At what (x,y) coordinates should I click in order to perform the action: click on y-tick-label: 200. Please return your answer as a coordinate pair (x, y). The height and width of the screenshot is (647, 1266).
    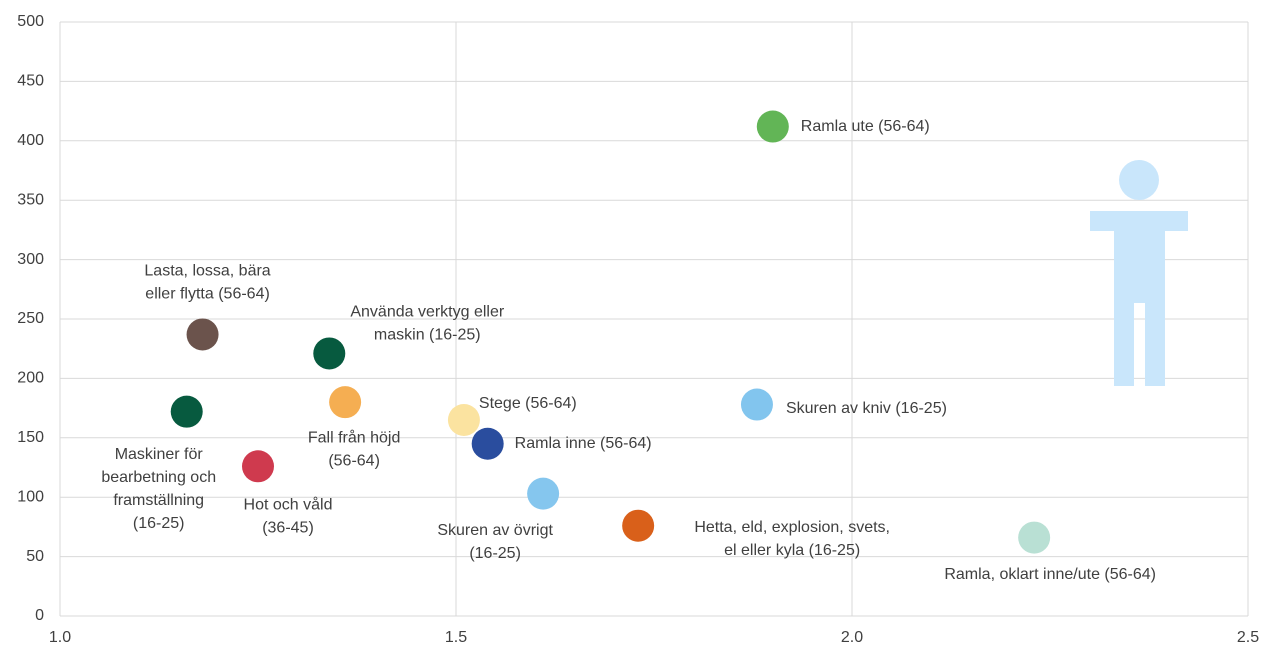
    Looking at the image, I should click on (30, 378).